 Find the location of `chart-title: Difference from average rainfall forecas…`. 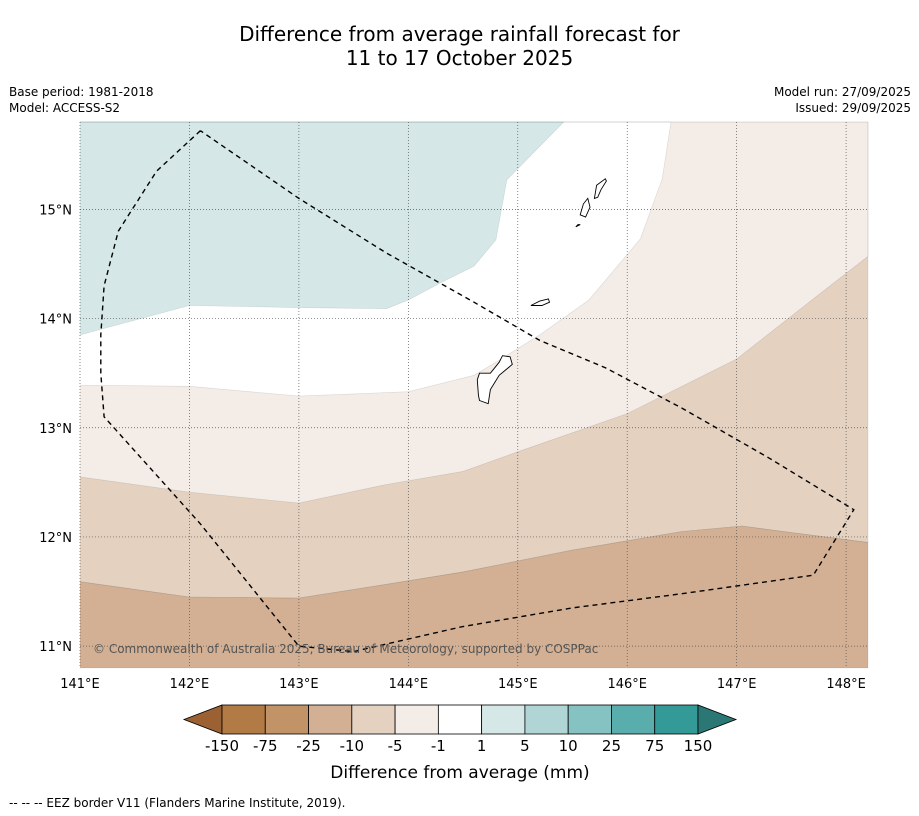

chart-title: Difference from average rainfall forecas… is located at coordinates (459, 46).